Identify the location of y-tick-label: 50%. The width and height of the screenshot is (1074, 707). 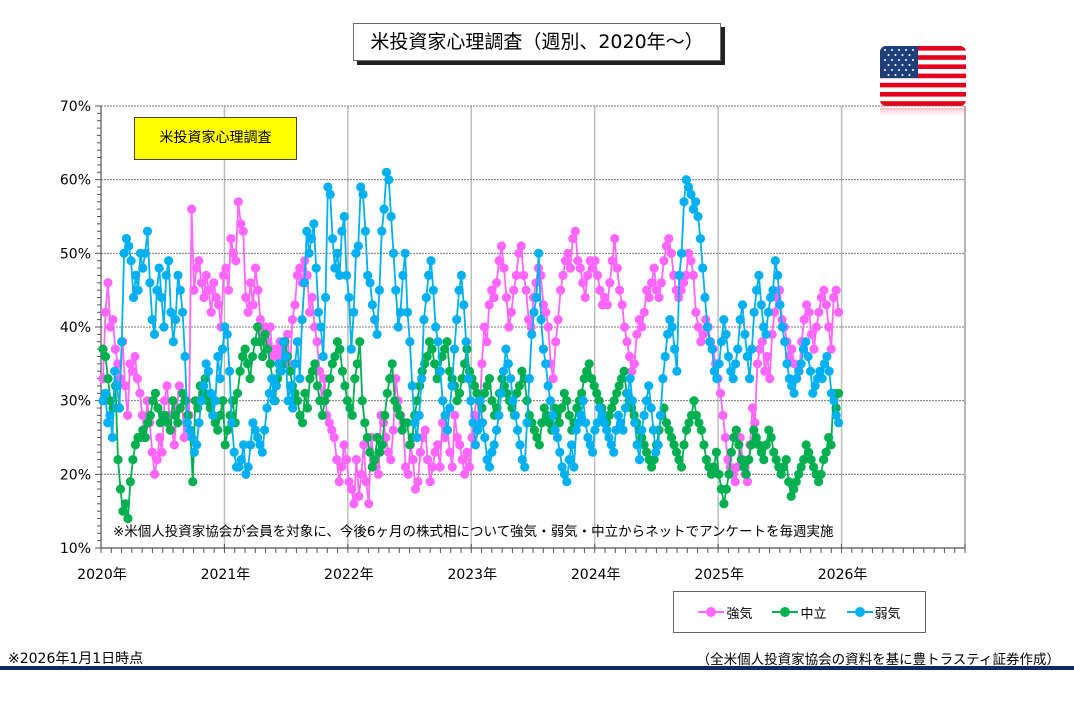
(75, 254).